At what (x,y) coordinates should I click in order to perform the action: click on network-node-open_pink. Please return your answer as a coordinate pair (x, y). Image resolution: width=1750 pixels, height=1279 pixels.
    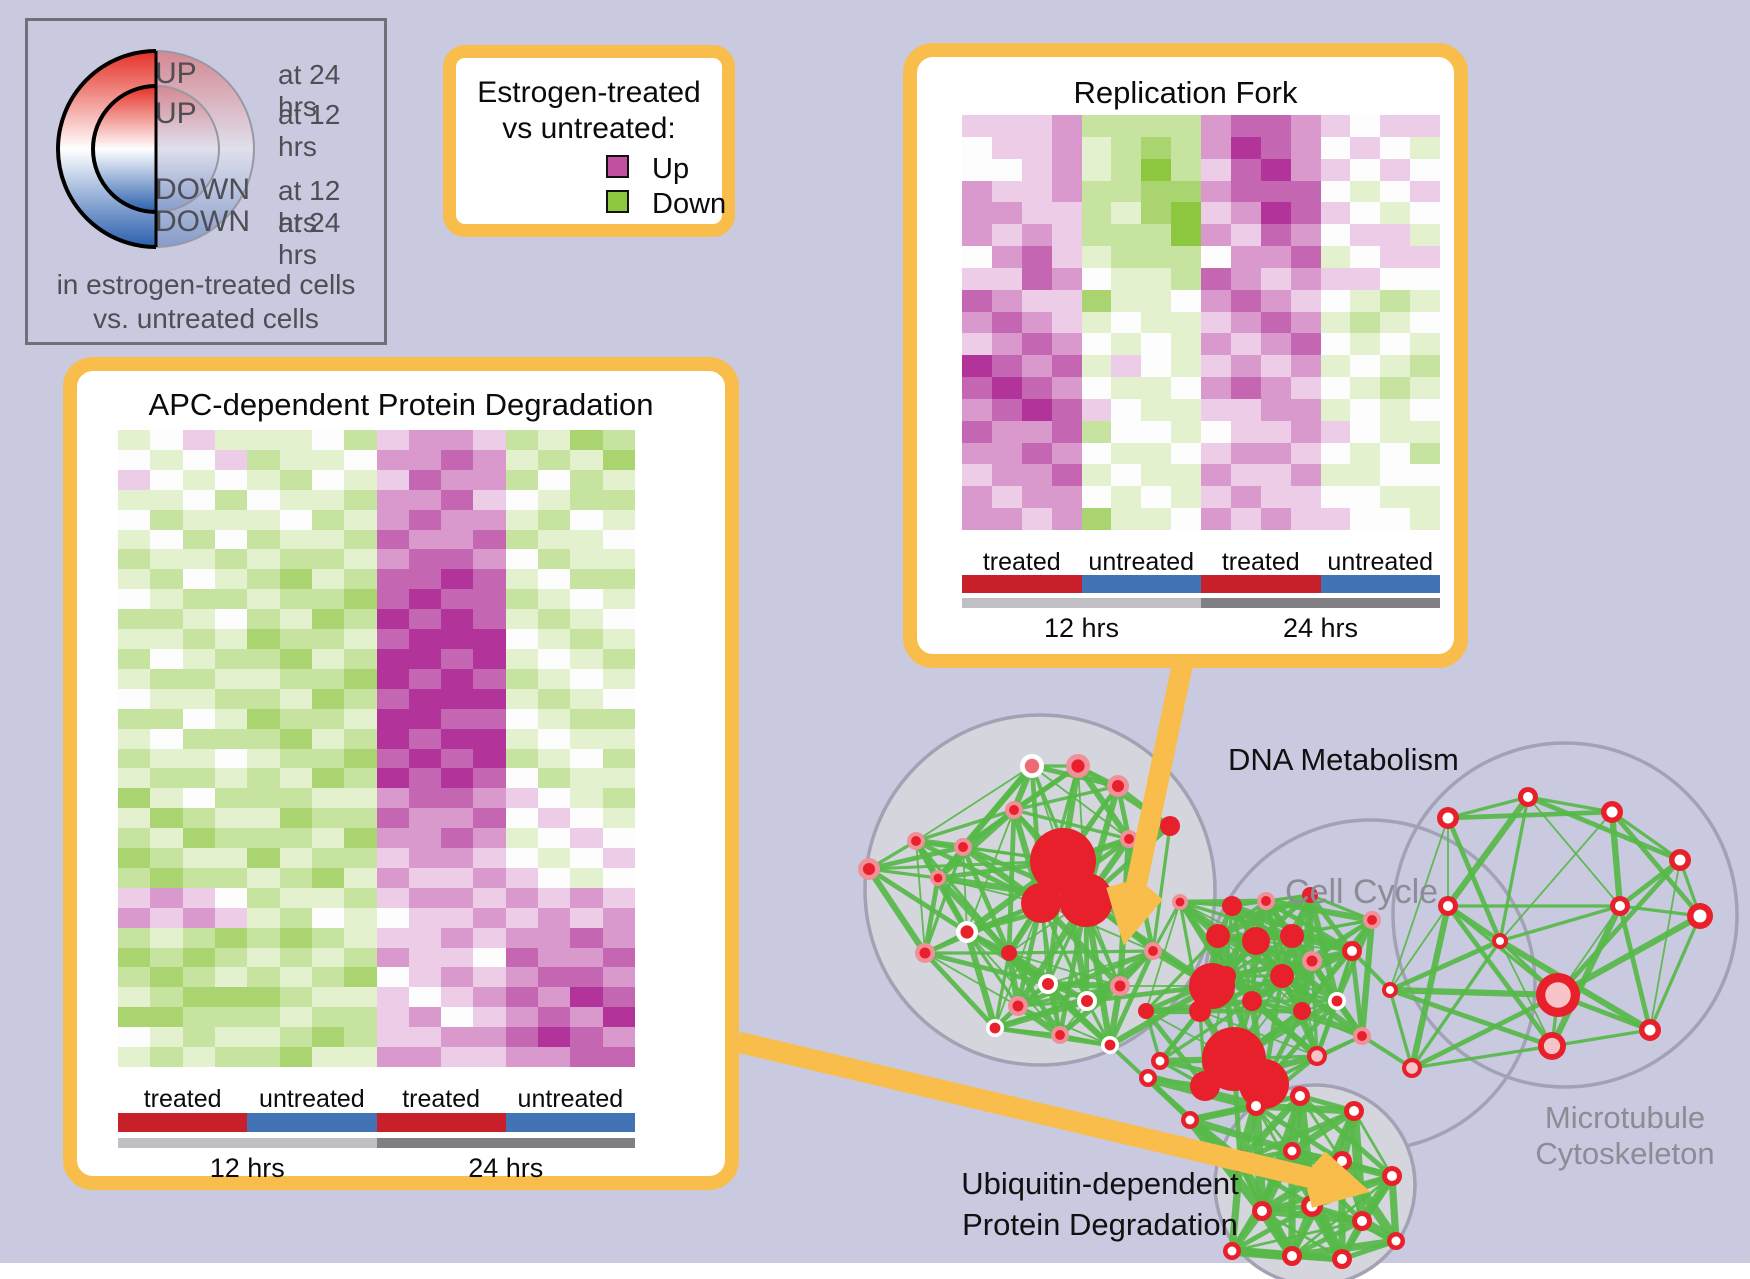
    Looking at the image, I should click on (1558, 995).